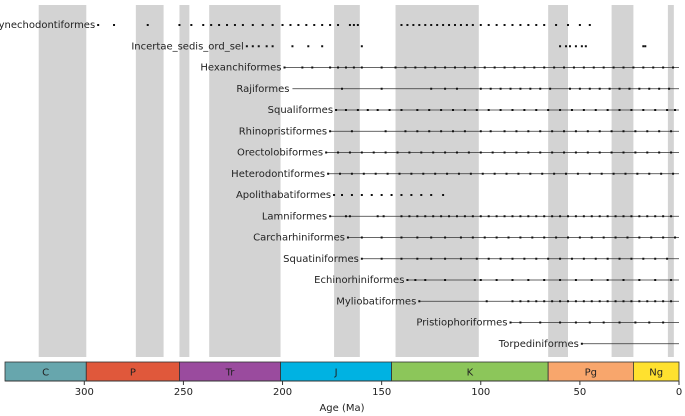 The height and width of the screenshot is (416, 685). Describe the element at coordinates (461, 323) in the screenshot. I see `row-label: Pristiophoriformes` at that location.